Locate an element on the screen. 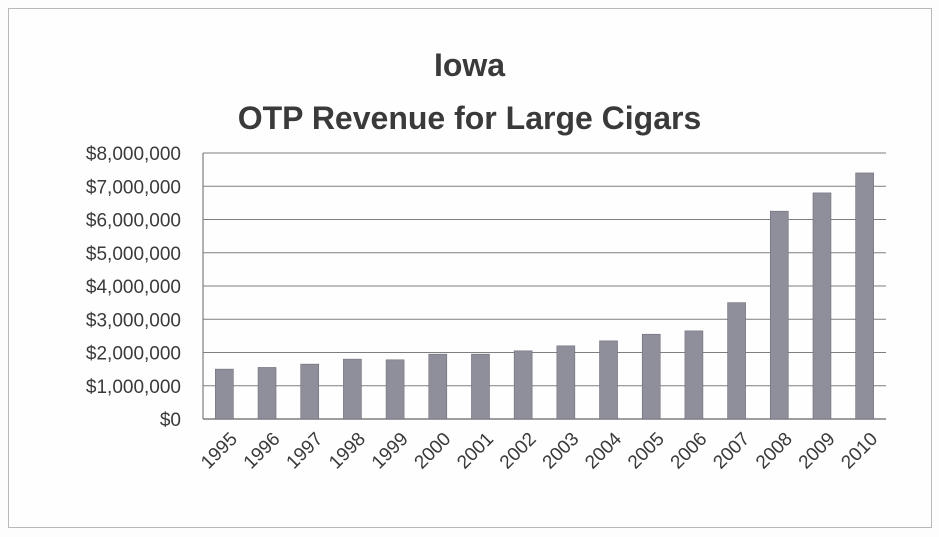  x-tick-label: 2001 is located at coordinates (475, 451).